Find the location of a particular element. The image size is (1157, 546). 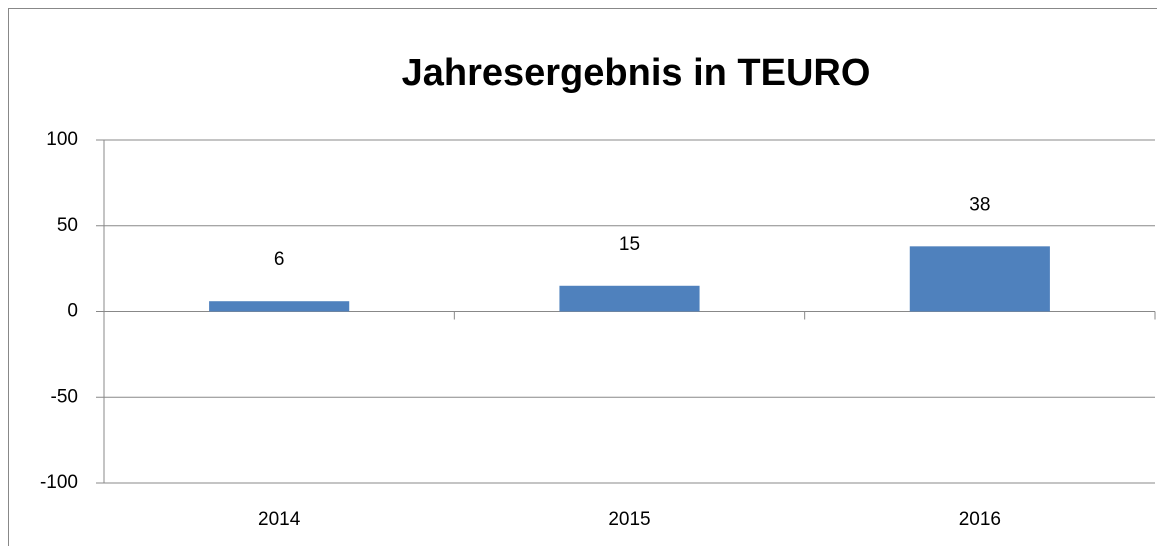

data-label: 15 is located at coordinates (629, 244).